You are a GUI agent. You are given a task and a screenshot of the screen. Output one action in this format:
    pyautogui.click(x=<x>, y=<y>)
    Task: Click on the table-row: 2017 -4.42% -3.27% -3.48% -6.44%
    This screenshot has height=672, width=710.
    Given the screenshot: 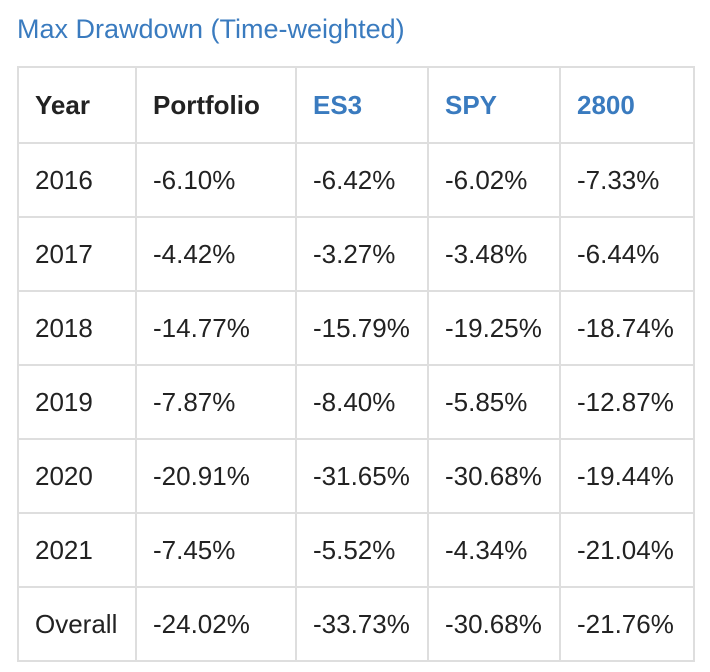 What is the action you would take?
    pyautogui.click(x=356, y=254)
    